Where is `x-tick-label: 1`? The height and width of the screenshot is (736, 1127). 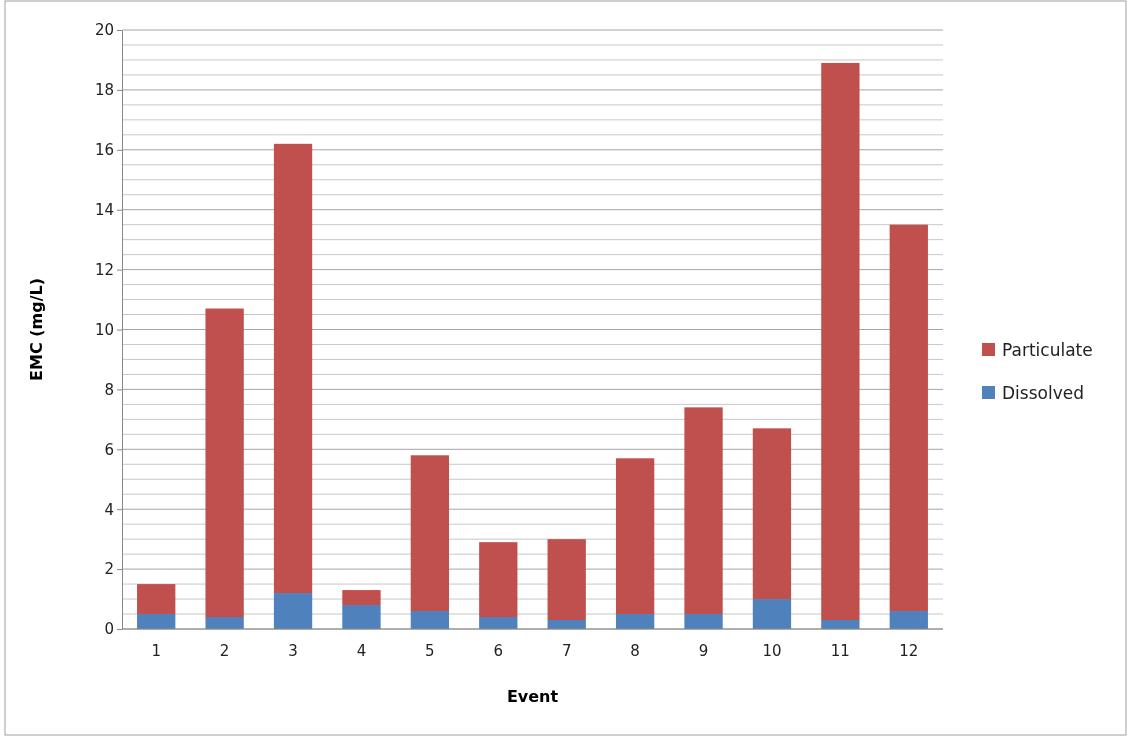 x-tick-label: 1 is located at coordinates (156, 651).